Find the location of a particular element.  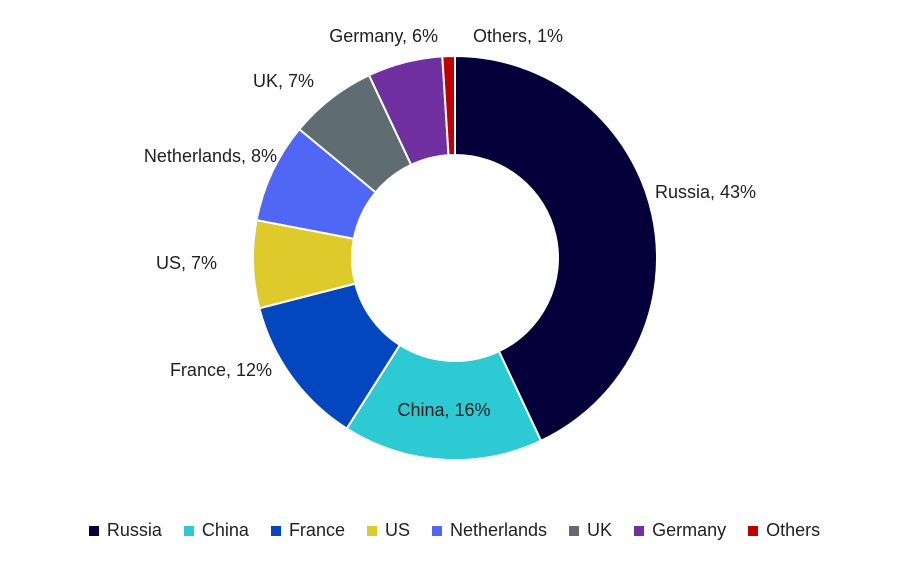

slice-others is located at coordinates (448, 105).